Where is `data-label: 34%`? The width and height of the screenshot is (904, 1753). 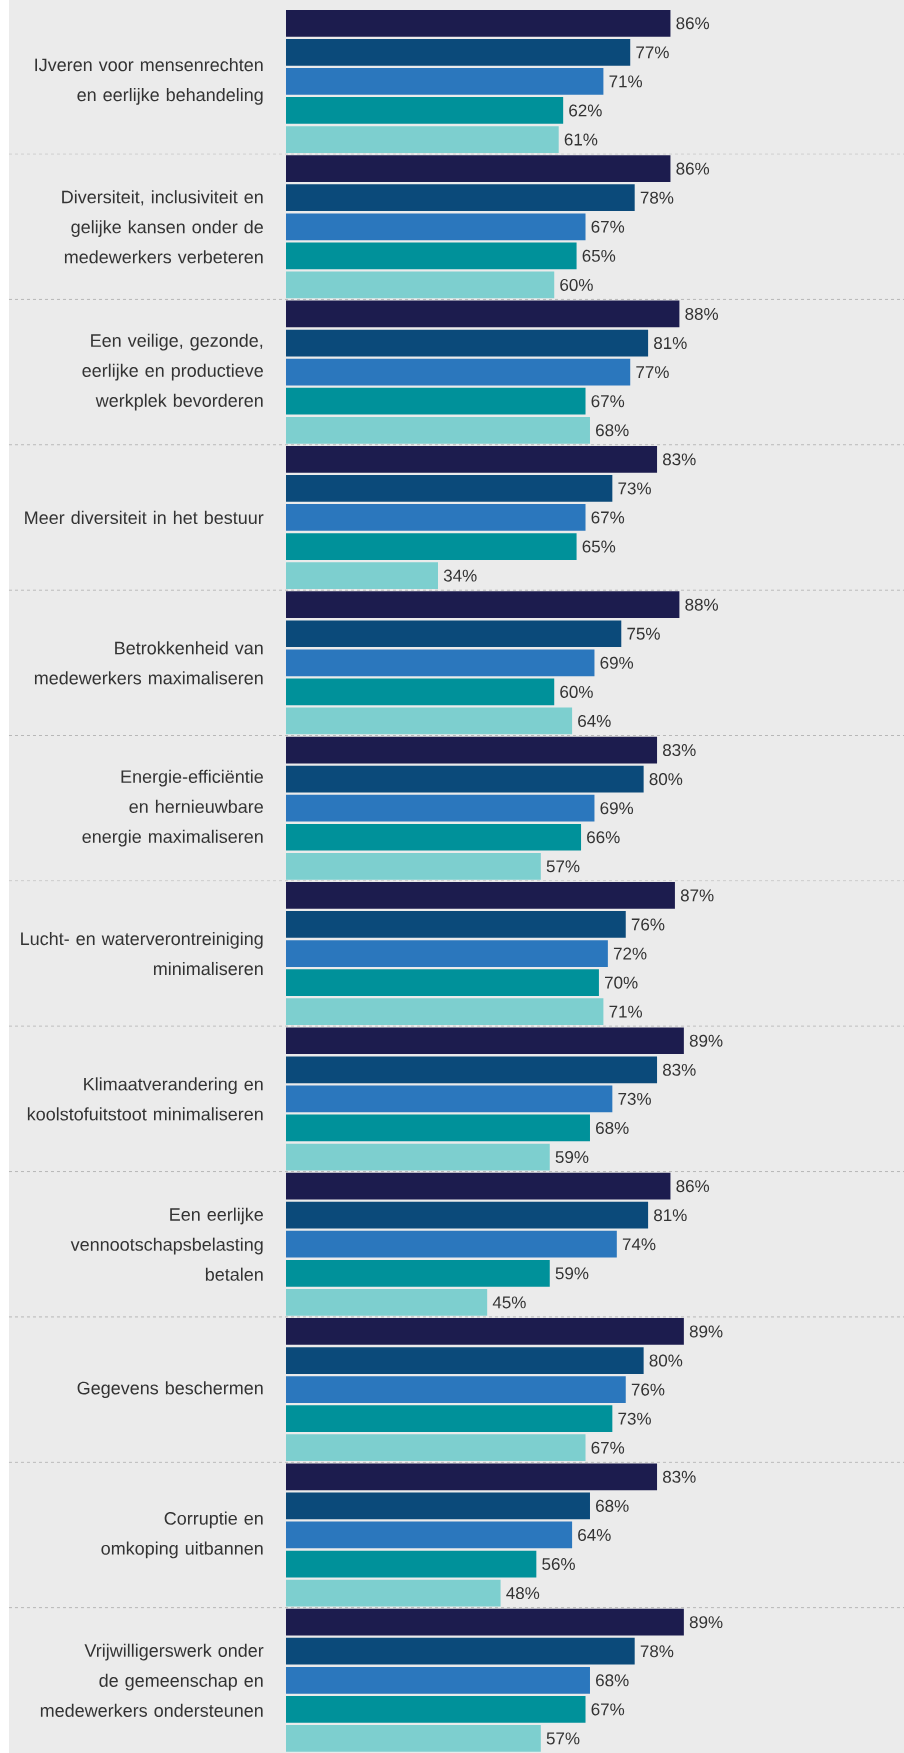
data-label: 34% is located at coordinates (460, 575).